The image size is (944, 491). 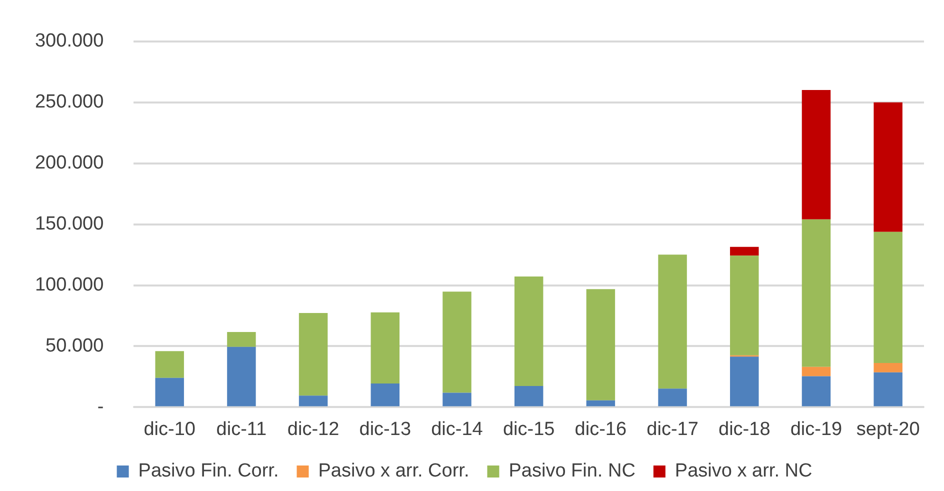 I want to click on x-tick-label: sept-20, so click(x=888, y=429).